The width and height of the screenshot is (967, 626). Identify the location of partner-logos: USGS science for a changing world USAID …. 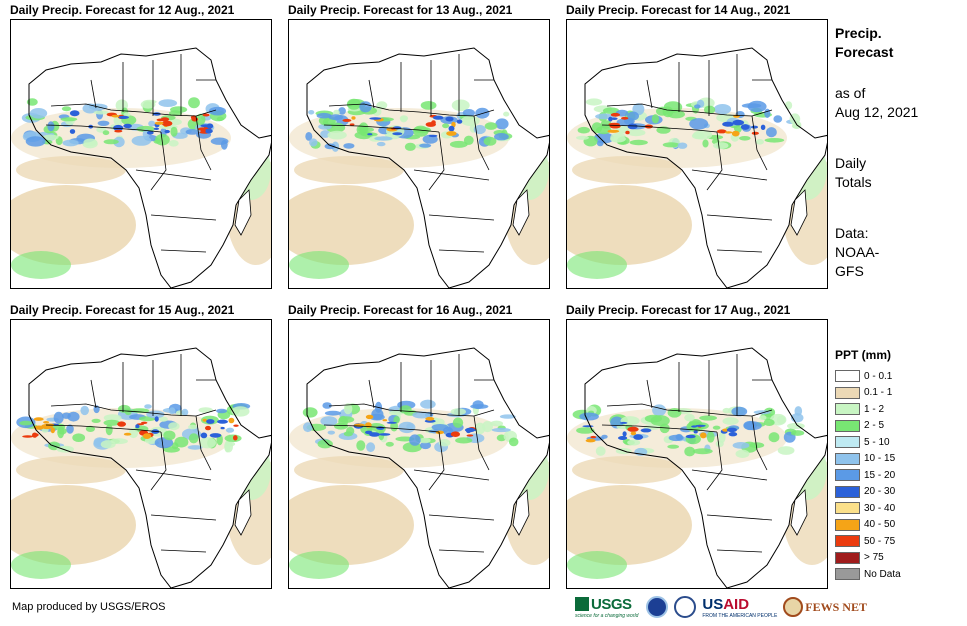
(721, 607).